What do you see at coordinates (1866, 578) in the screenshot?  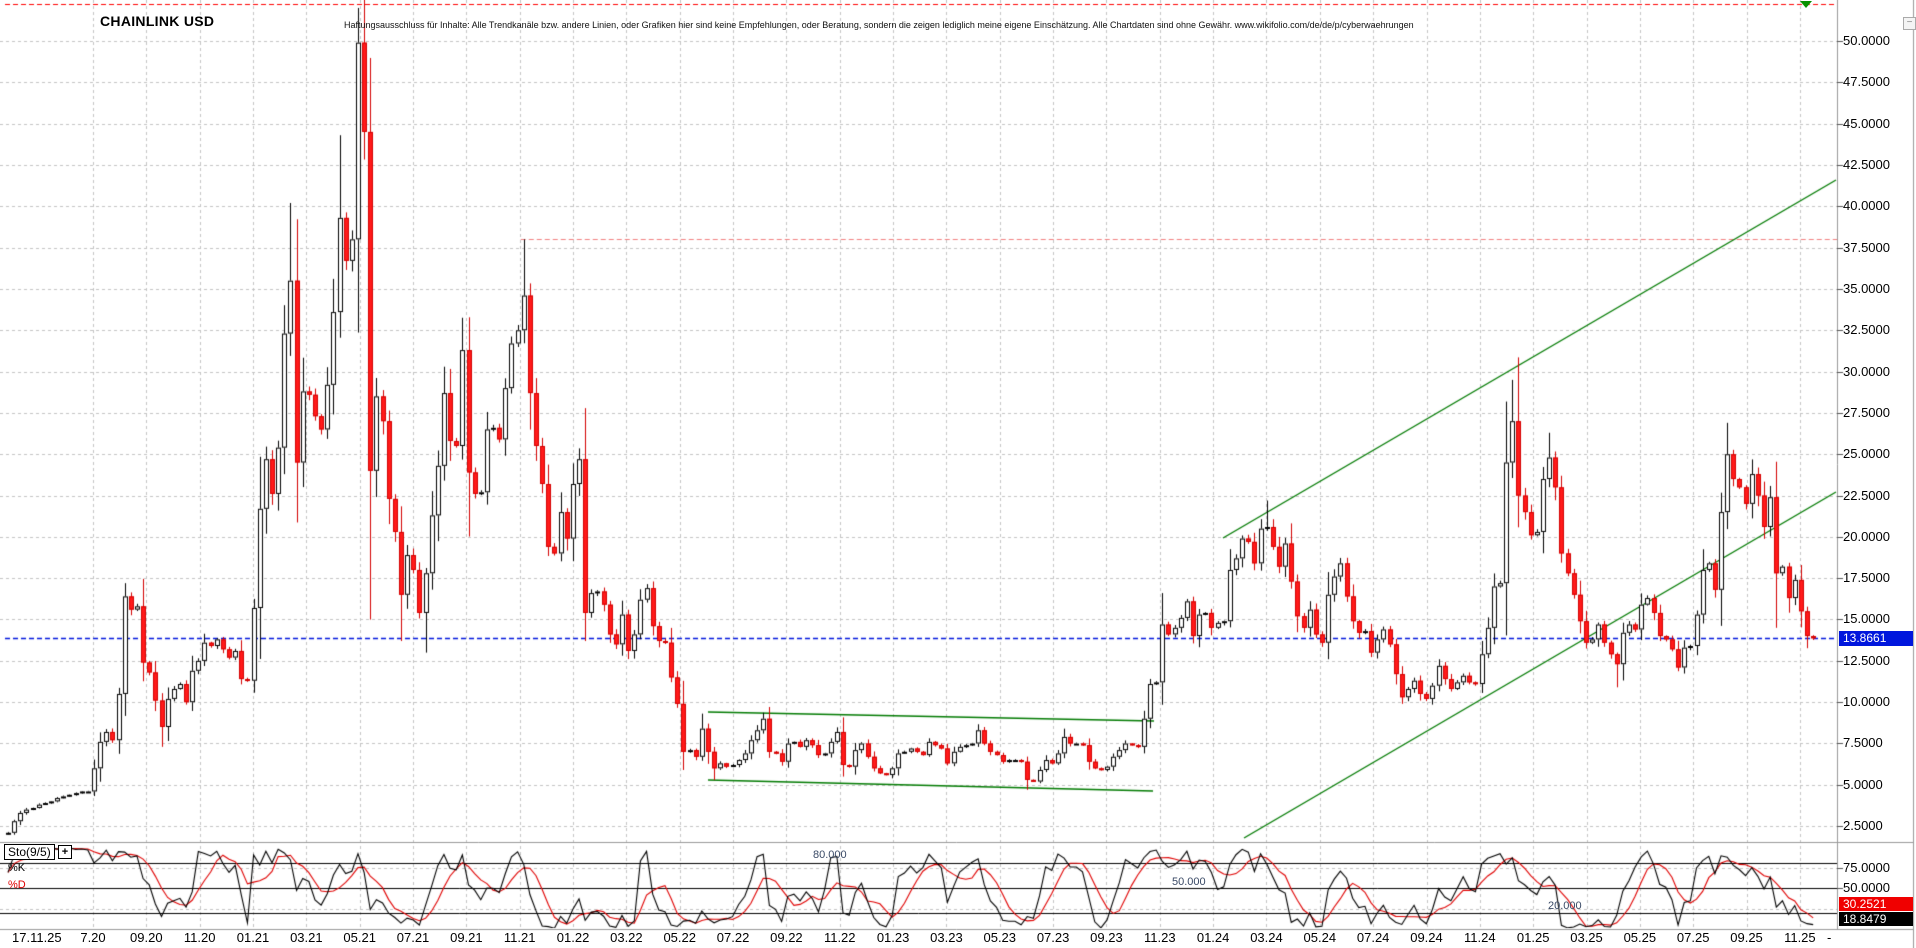 I see `price-axis-label: 17.5000` at bounding box center [1866, 578].